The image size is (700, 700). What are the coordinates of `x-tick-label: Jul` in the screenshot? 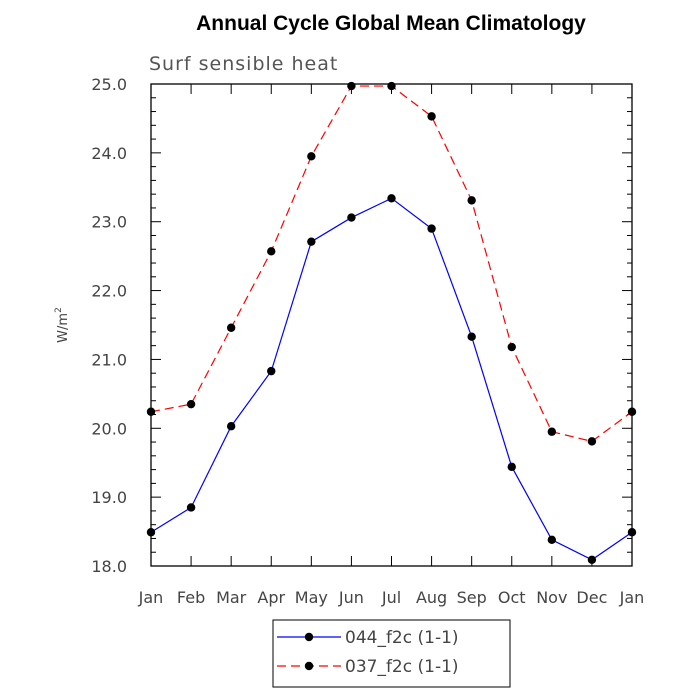 It's located at (391, 597).